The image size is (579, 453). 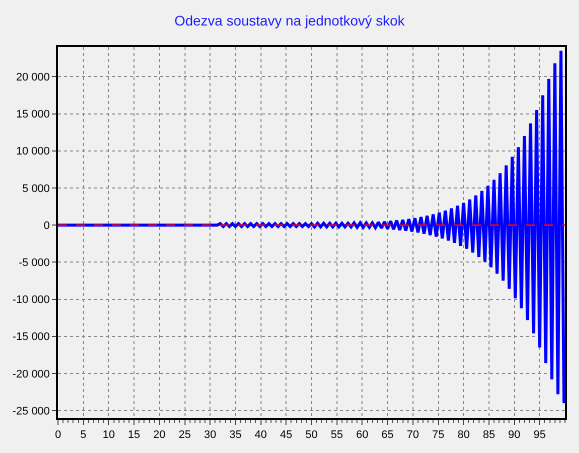 What do you see at coordinates (235, 435) in the screenshot?
I see `x-tick-label: 35` at bounding box center [235, 435].